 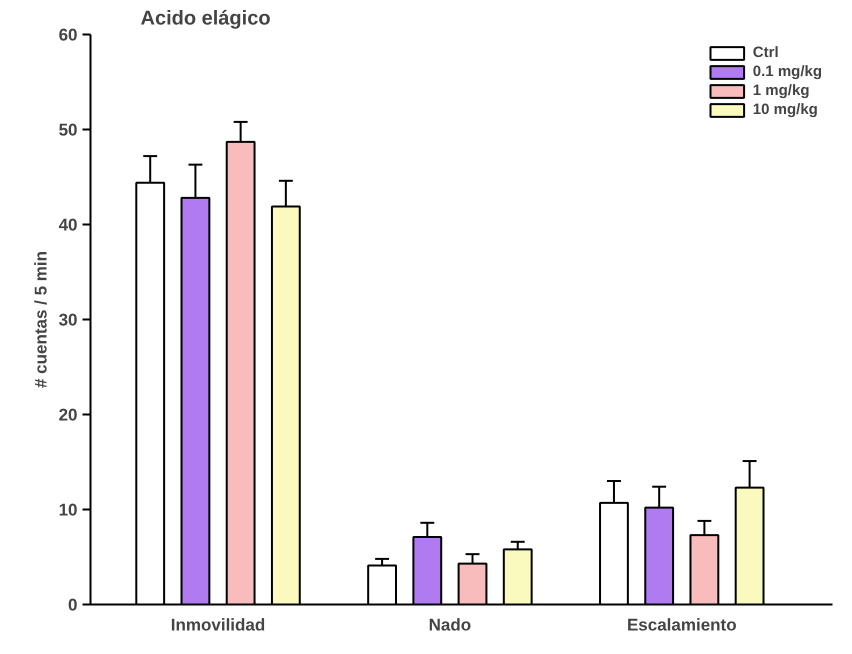 I want to click on legend-label: Ctrl, so click(x=765, y=52).